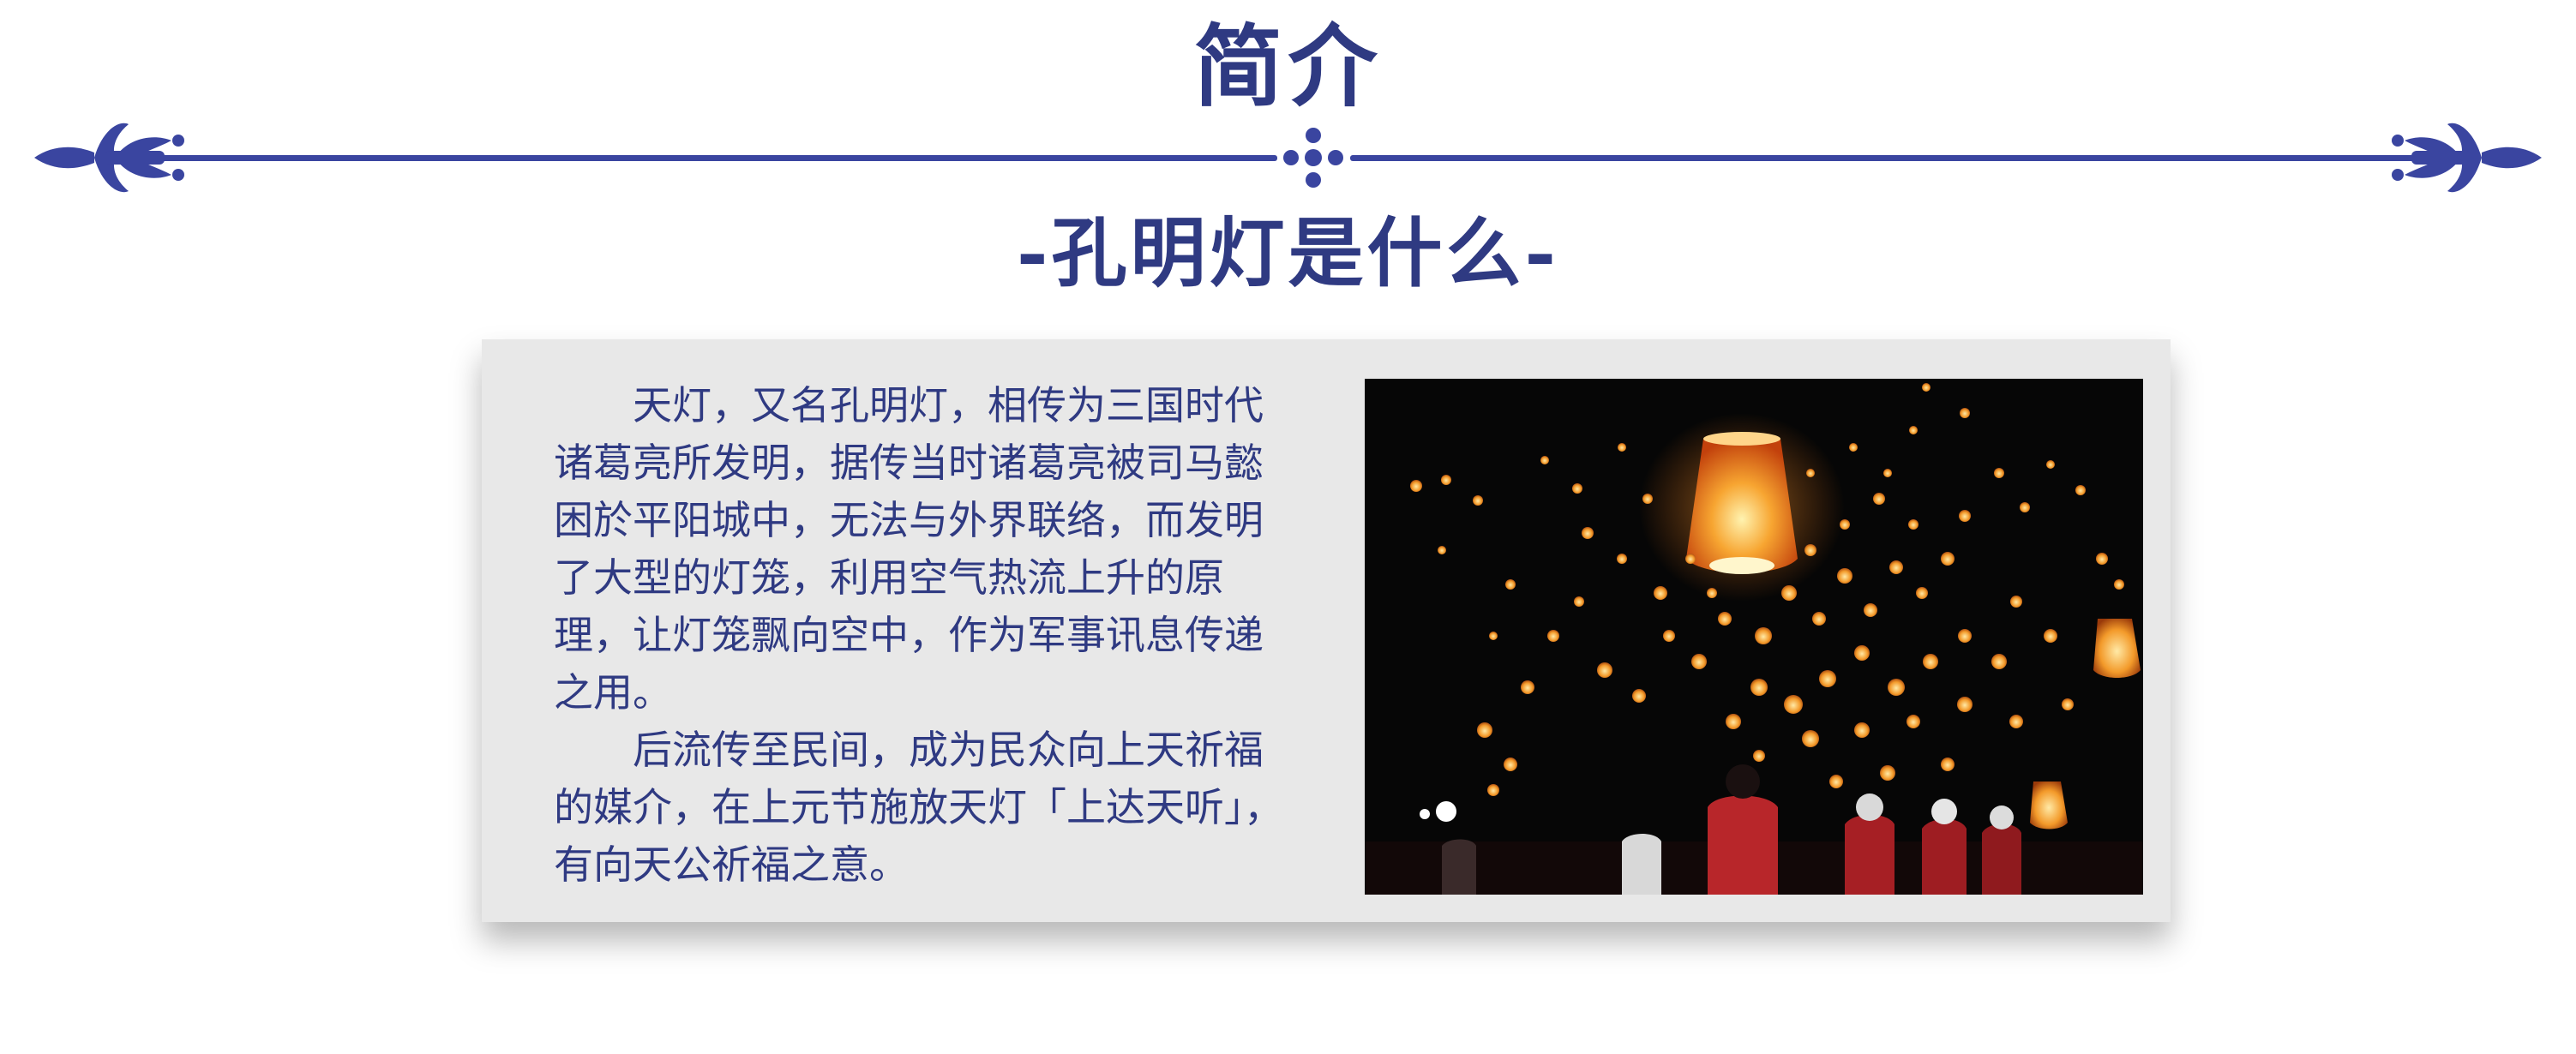  Describe the element at coordinates (1754, 829) in the screenshot. I see `crowd` at that location.